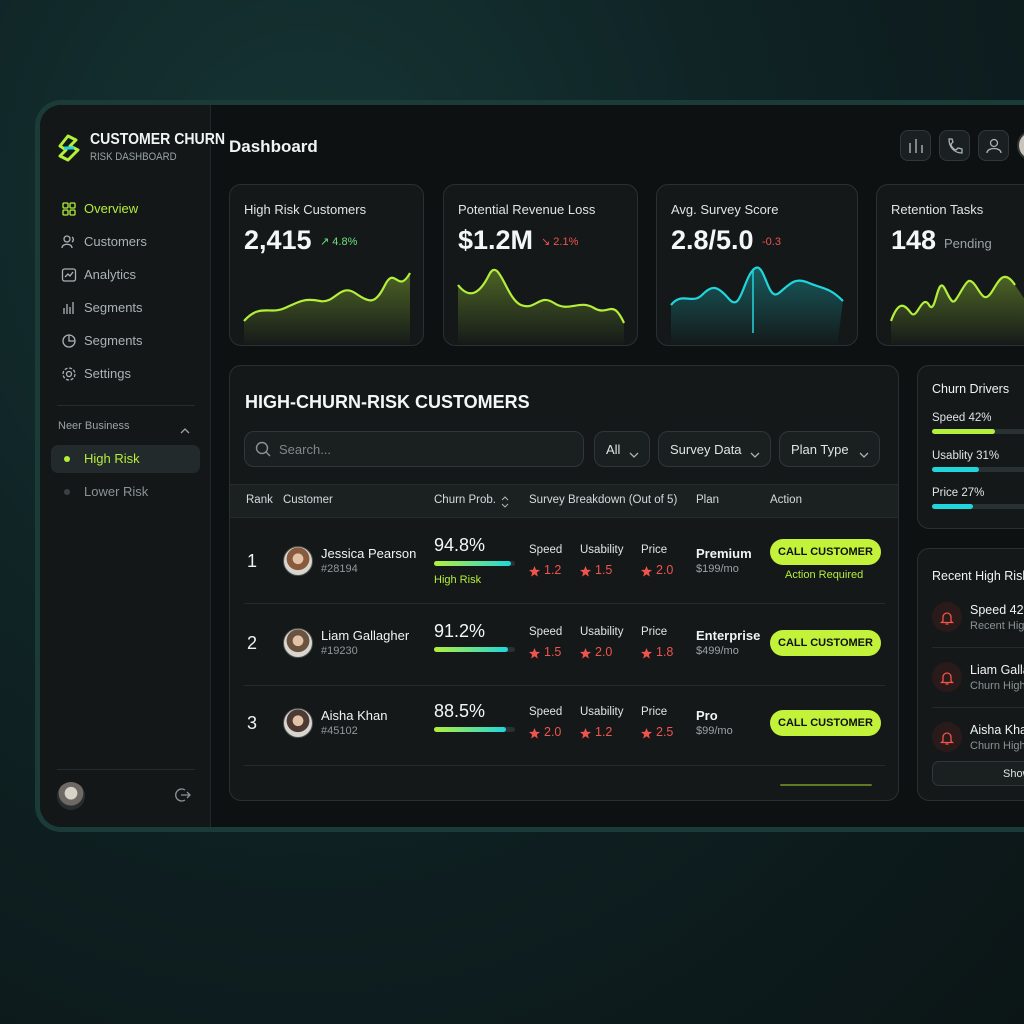  What do you see at coordinates (728, 635) in the screenshot?
I see `plan-name: Enterprise` at bounding box center [728, 635].